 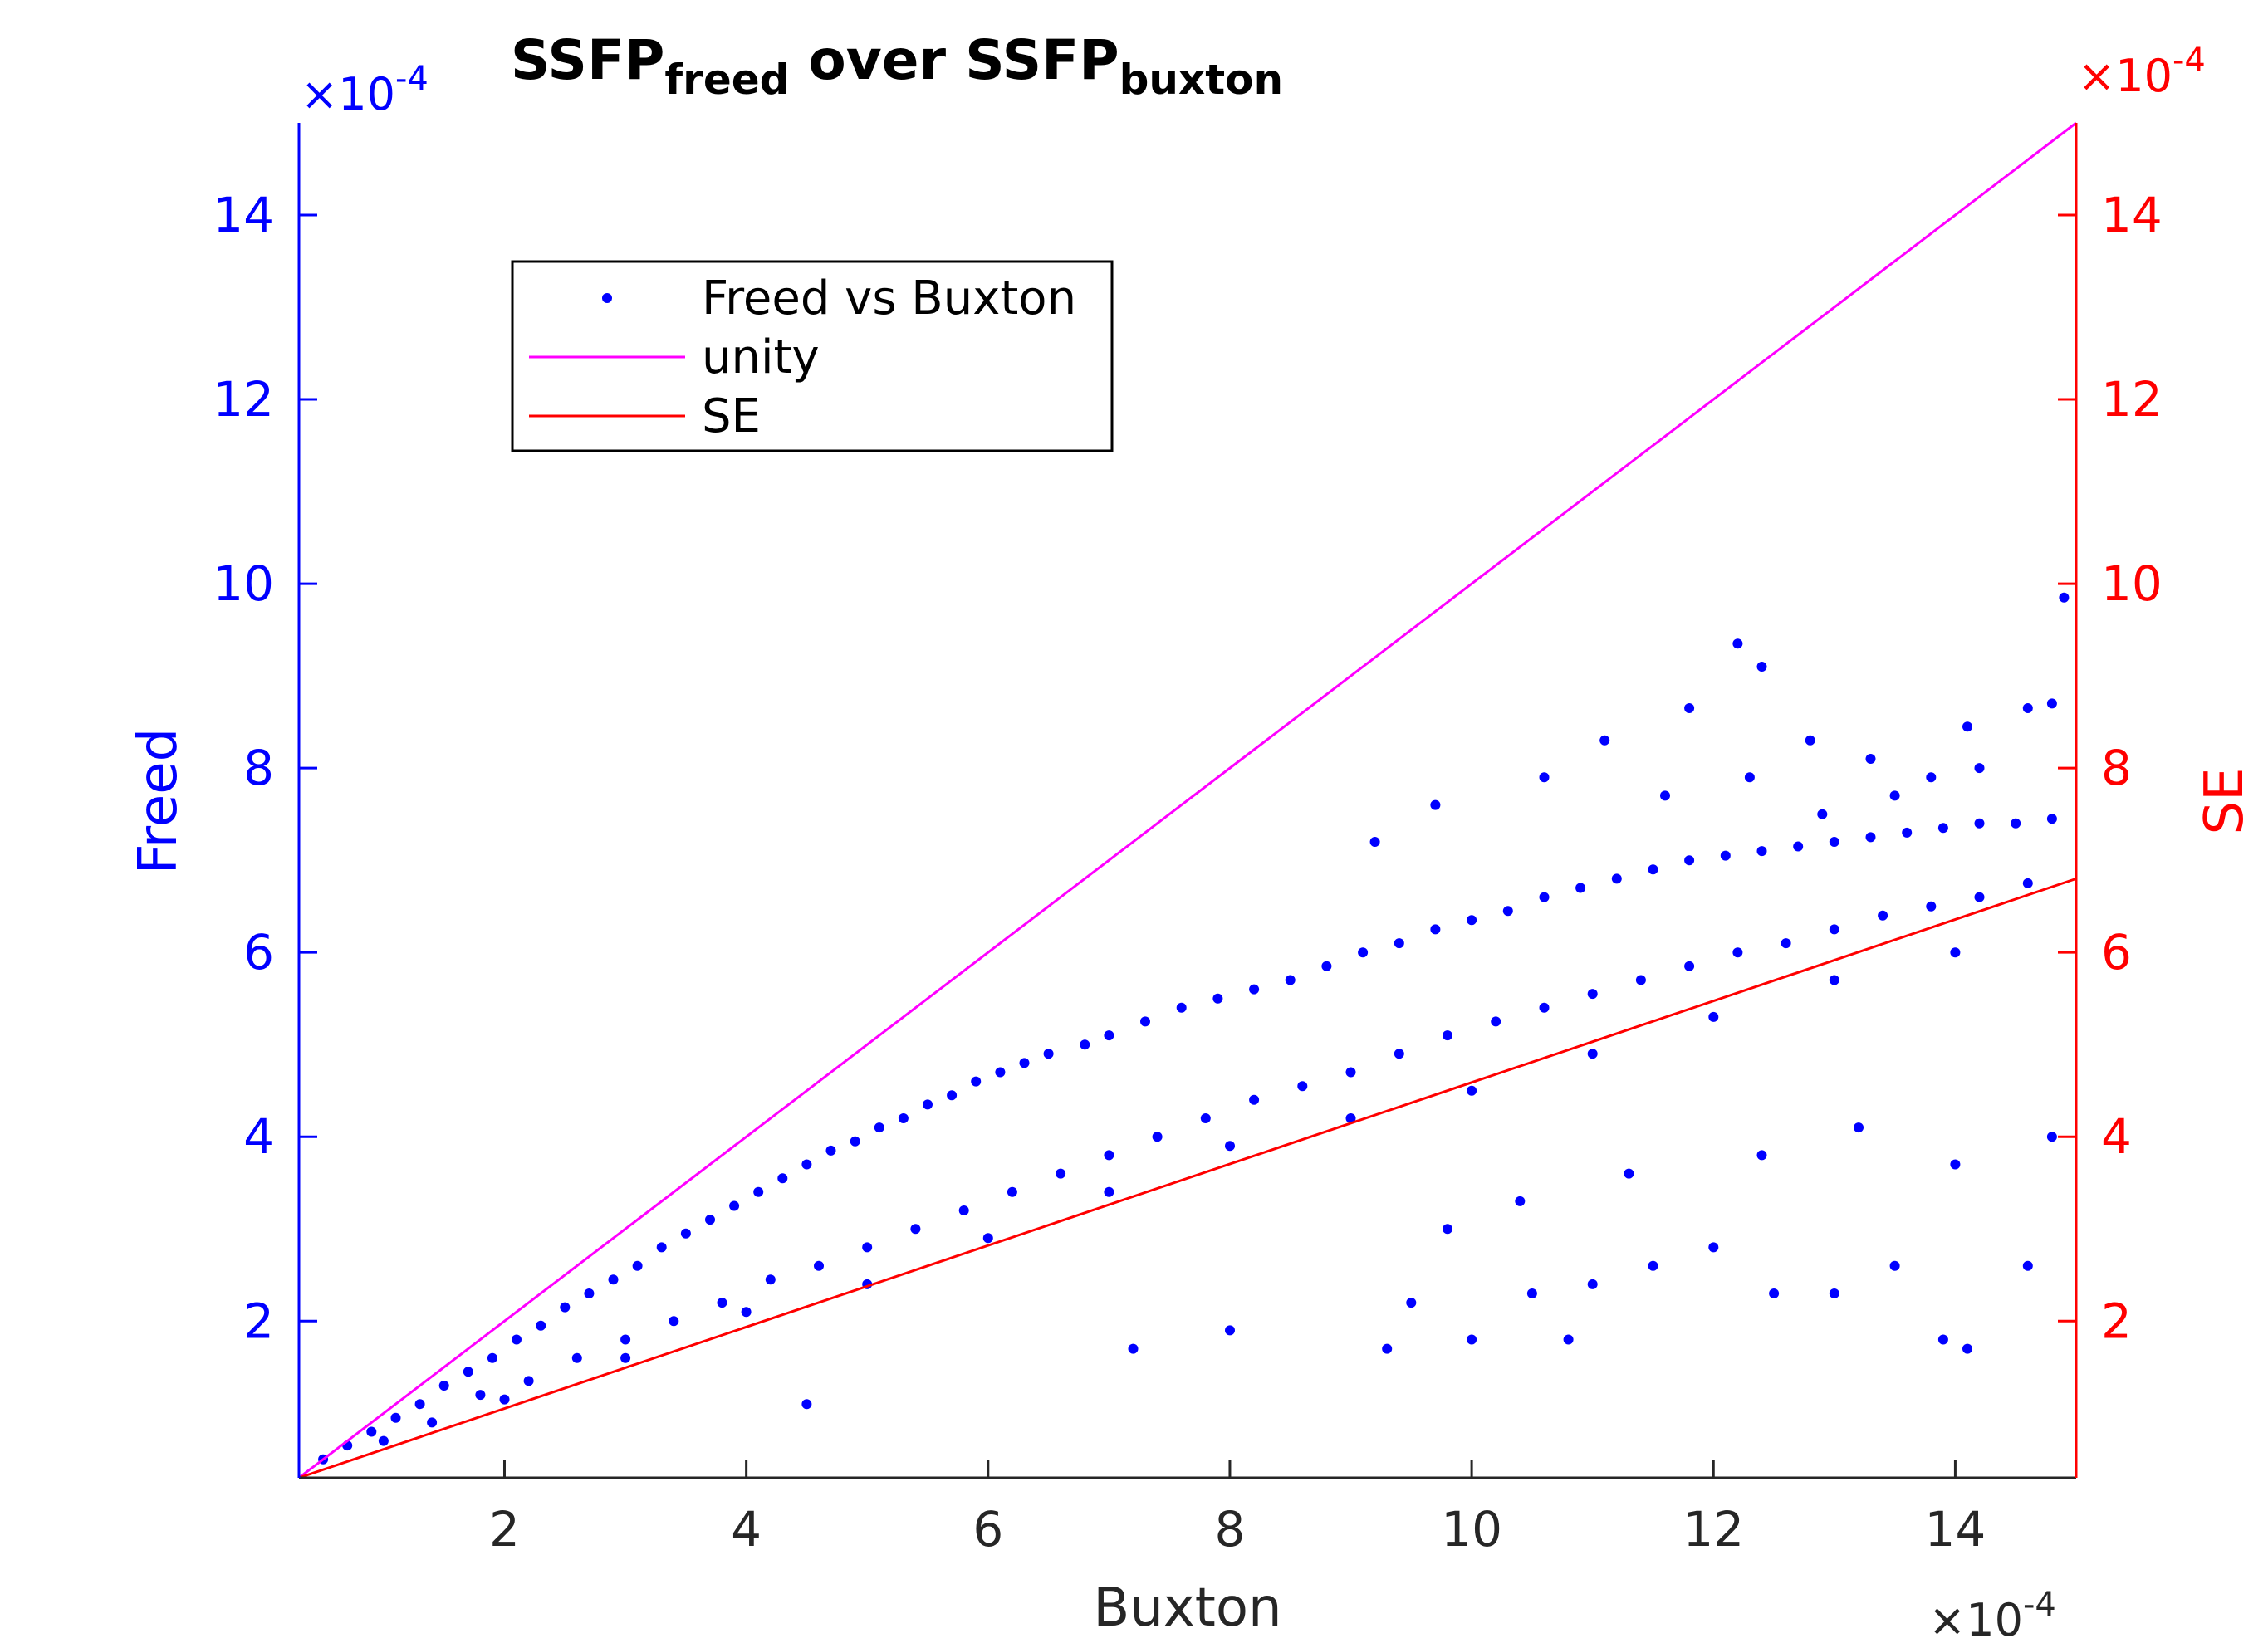 I want to click on chart-title: SSFPfreed over SSFPbuxton, so click(x=897, y=66).